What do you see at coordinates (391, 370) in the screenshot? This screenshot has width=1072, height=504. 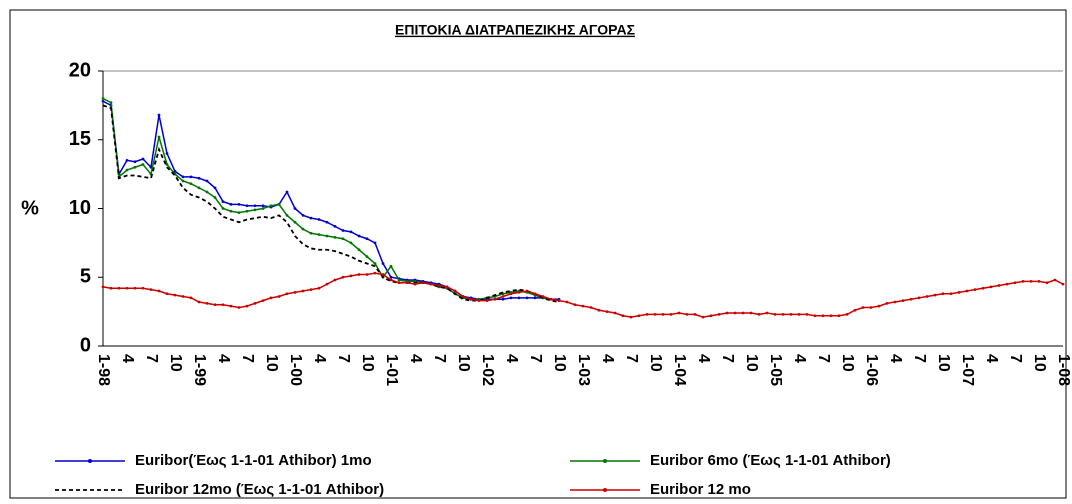 I see `x-tick-label: 1-01` at bounding box center [391, 370].